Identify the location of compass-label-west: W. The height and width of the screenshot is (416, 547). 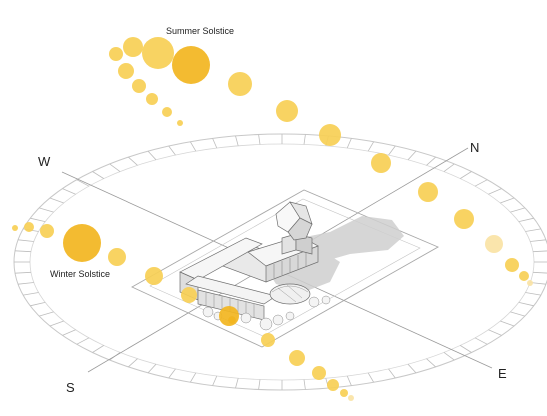
(44, 161).